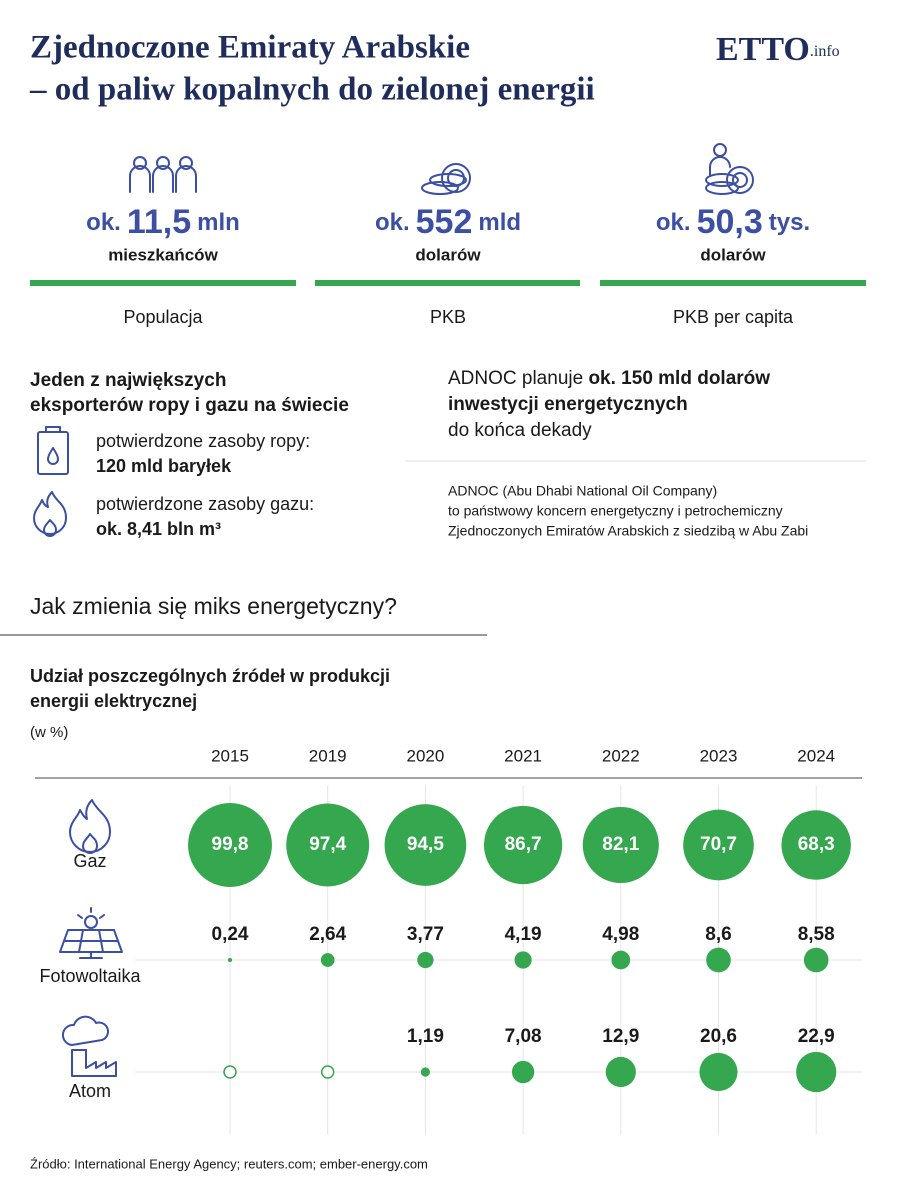 The image size is (897, 1200). I want to click on stat-value: ok. 50,3 tys., so click(733, 222).